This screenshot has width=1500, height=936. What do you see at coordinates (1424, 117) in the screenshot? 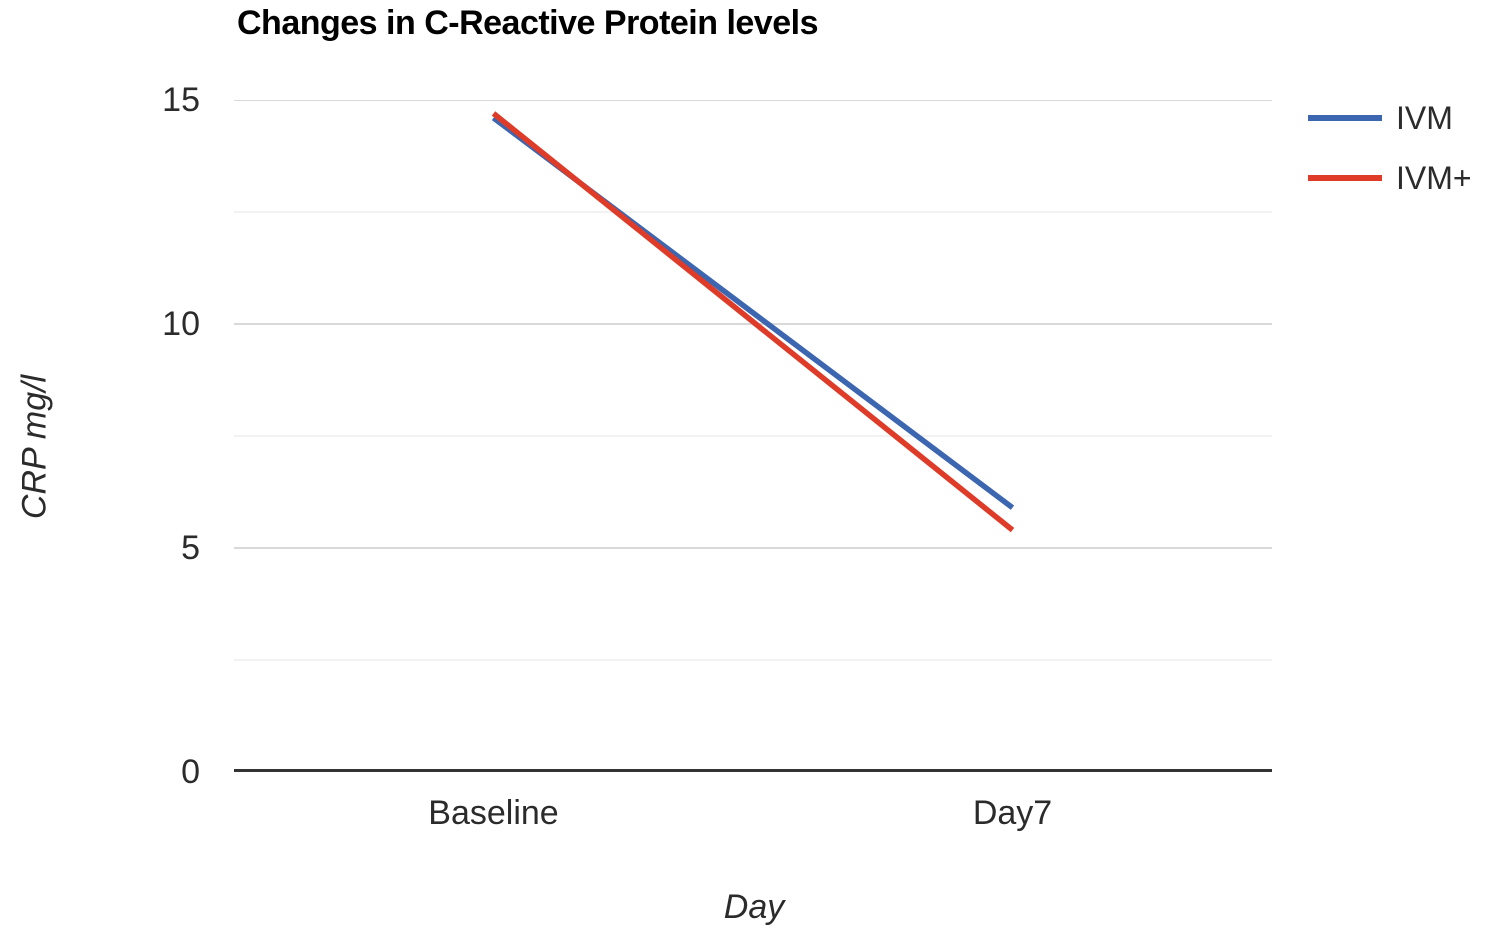
I see `legend-label: IVM` at bounding box center [1424, 117].